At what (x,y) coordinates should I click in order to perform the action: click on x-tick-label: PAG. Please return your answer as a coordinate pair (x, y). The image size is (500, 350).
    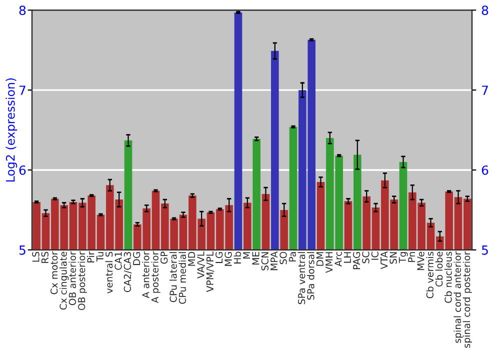
    Looking at the image, I should click on (356, 261).